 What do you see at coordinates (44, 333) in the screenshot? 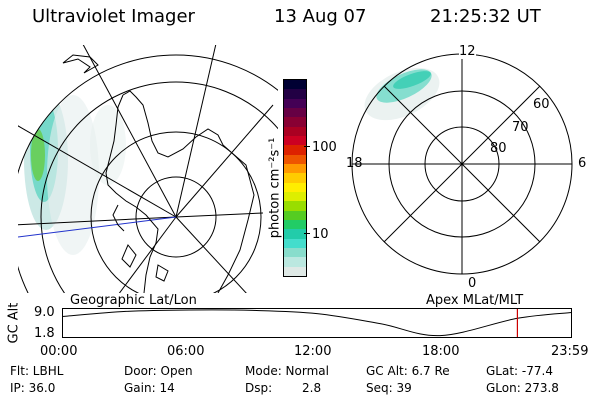
I see `timeline-ytick-bottom: 1.8` at bounding box center [44, 333].